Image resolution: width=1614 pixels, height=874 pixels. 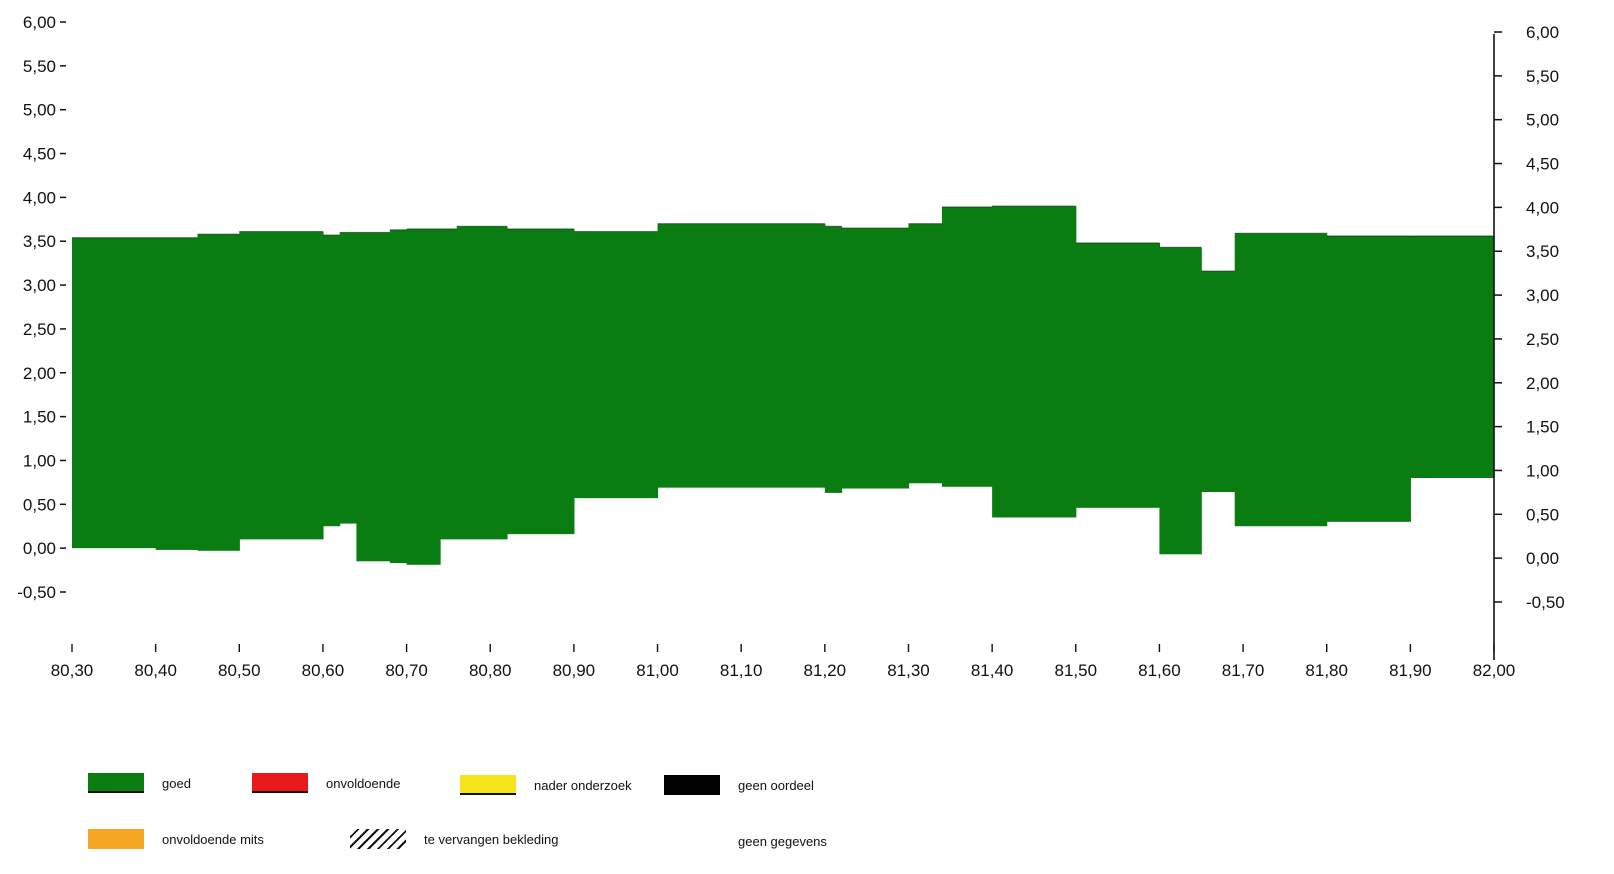 I want to click on legend-item-onvoldoende-mits: onvoldoende mits, so click(x=176, y=839).